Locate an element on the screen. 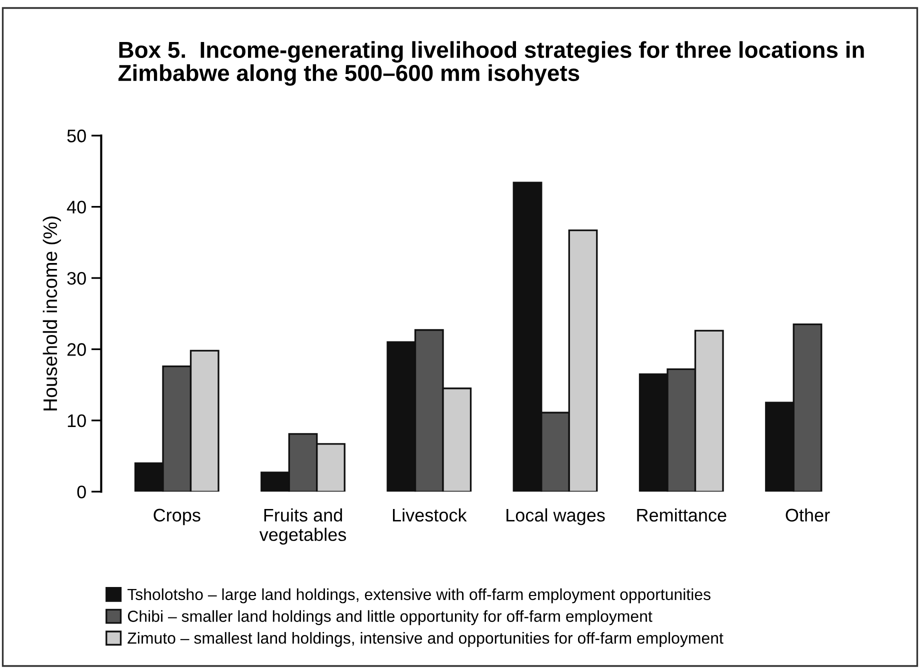 This screenshot has height=668, width=920. legend-label: Zimuto – smallest land holdings, intensive and opportunities for off-farm employment is located at coordinates (426, 639).